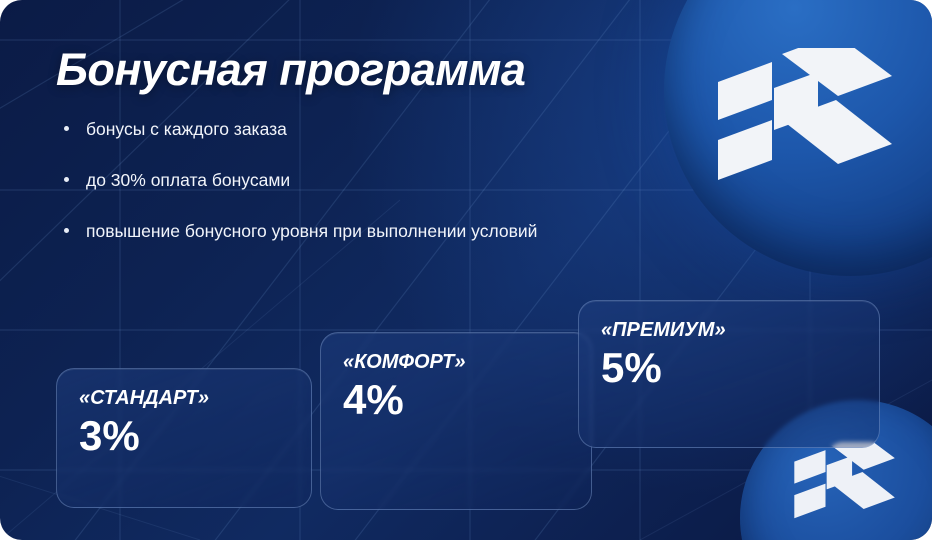 This screenshot has height=540, width=932. I want to click on company-logo-mark-icon, so click(804, 117).